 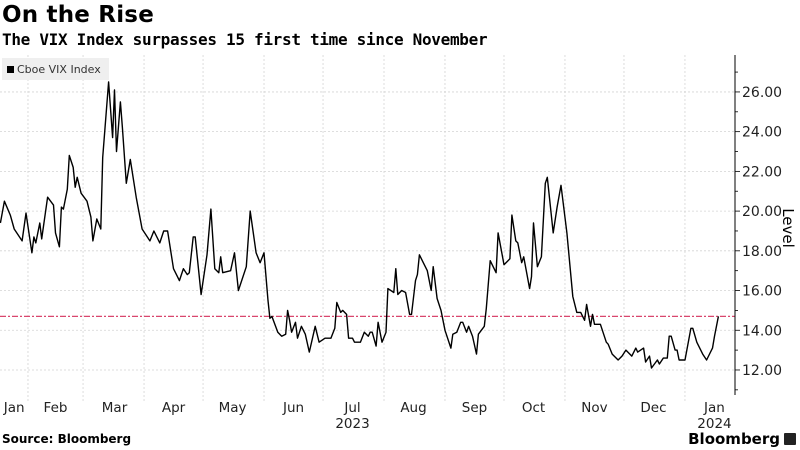 I want to click on legend: Cboe VIX Index, so click(x=55, y=69).